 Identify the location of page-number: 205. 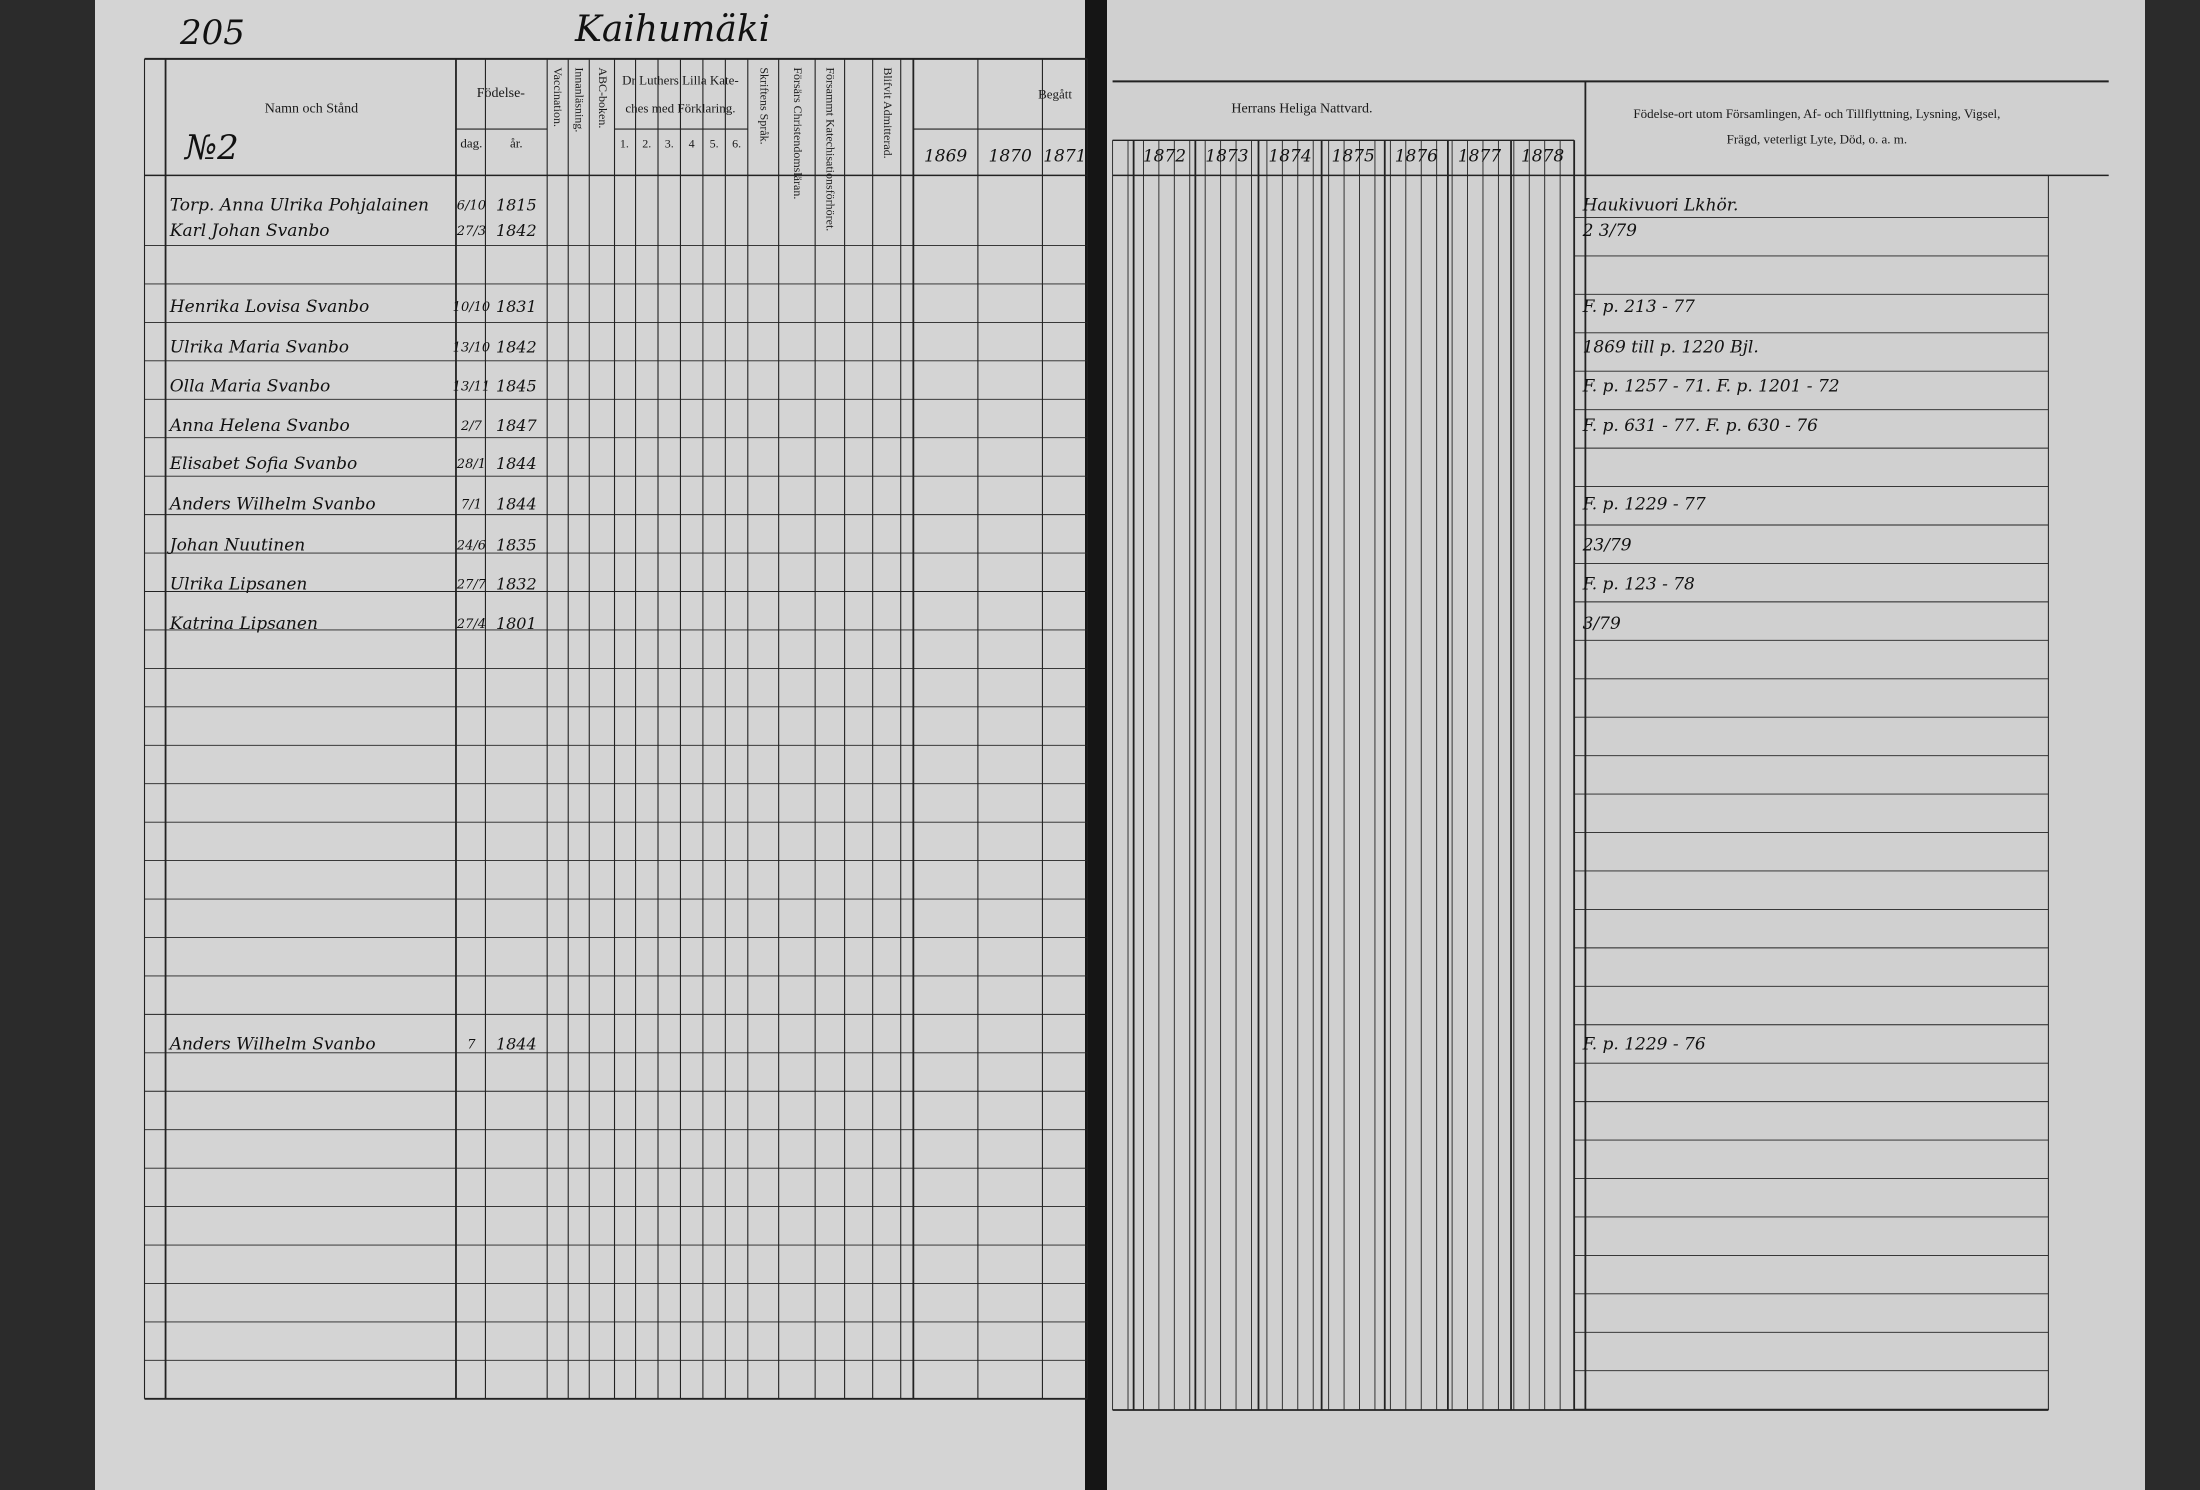
(212, 33).